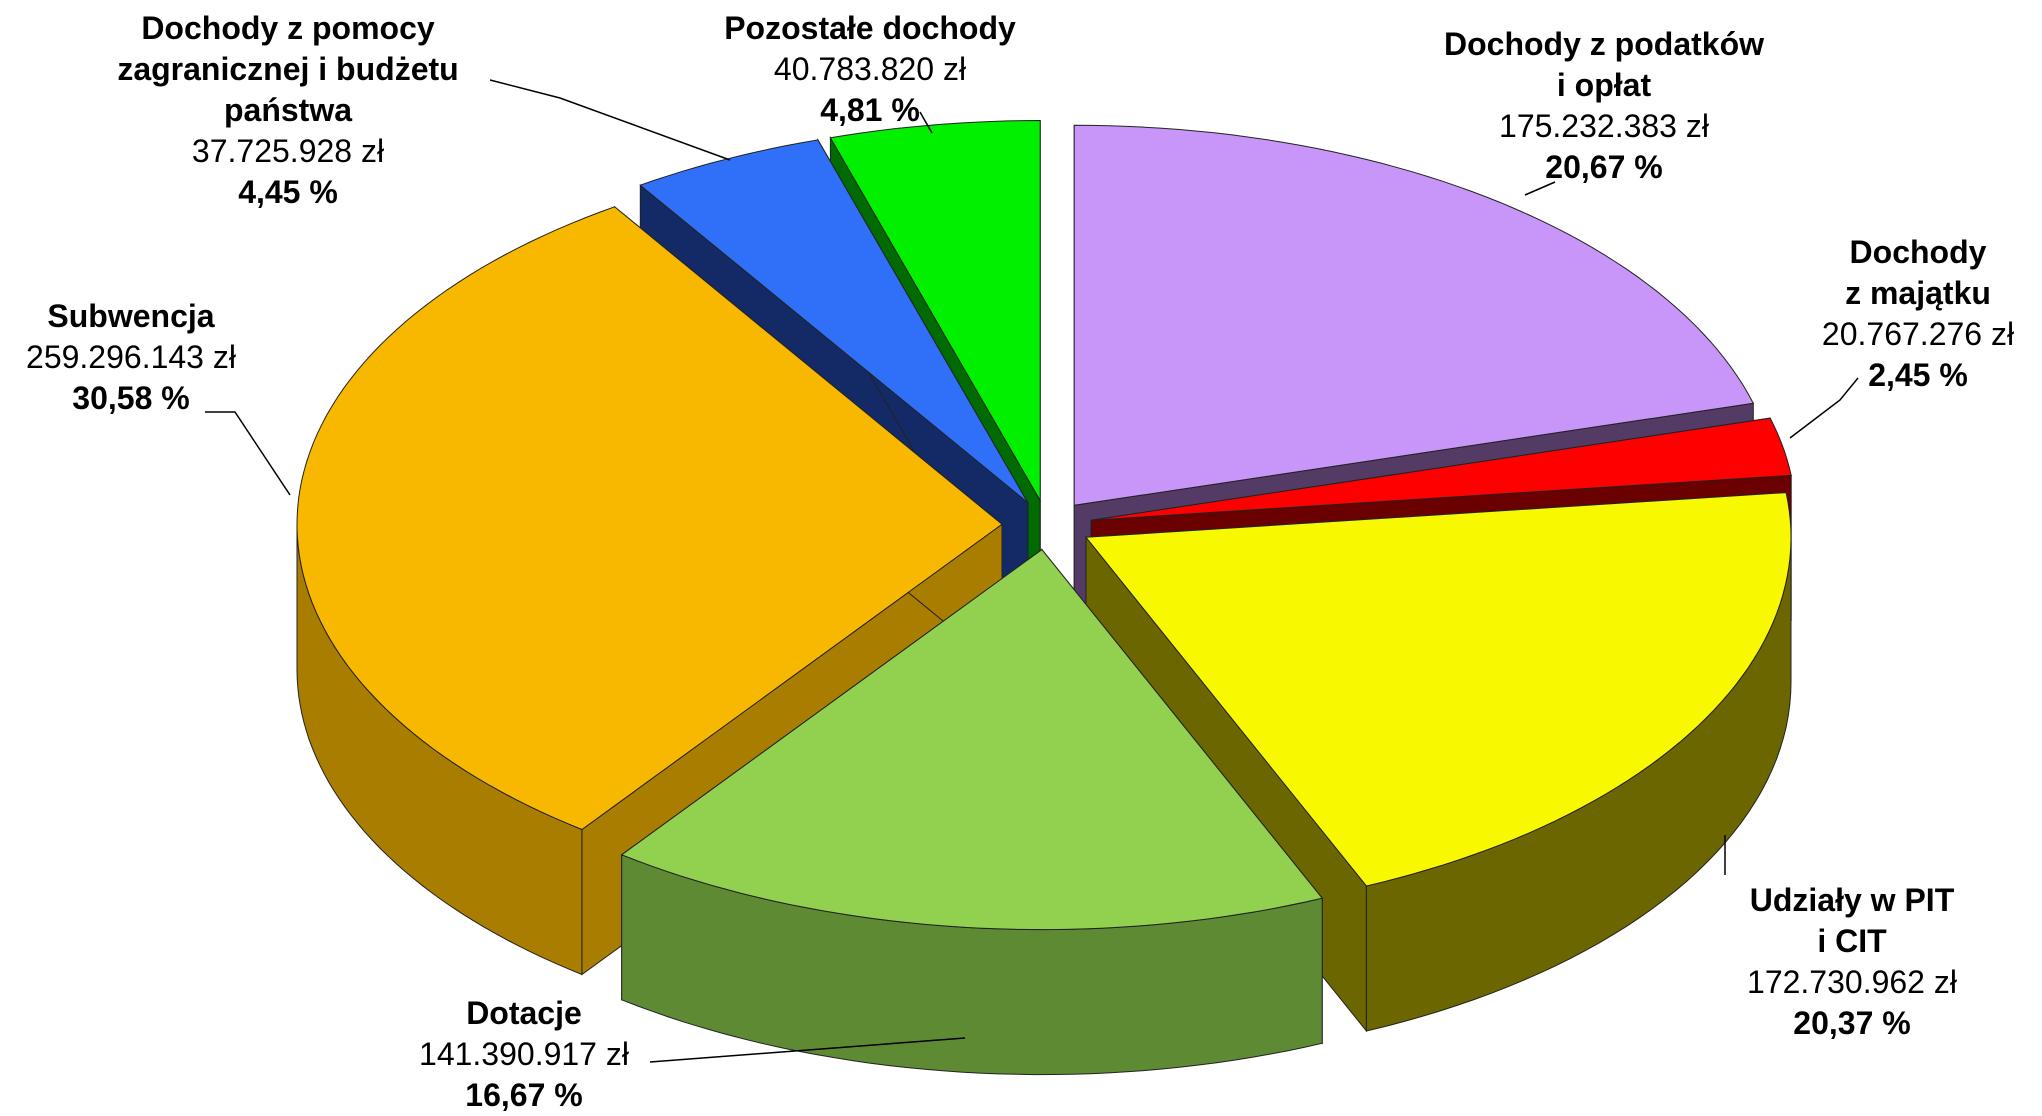 The height and width of the screenshot is (1116, 2042). I want to click on percent-label: 30,58 %, so click(131, 398).